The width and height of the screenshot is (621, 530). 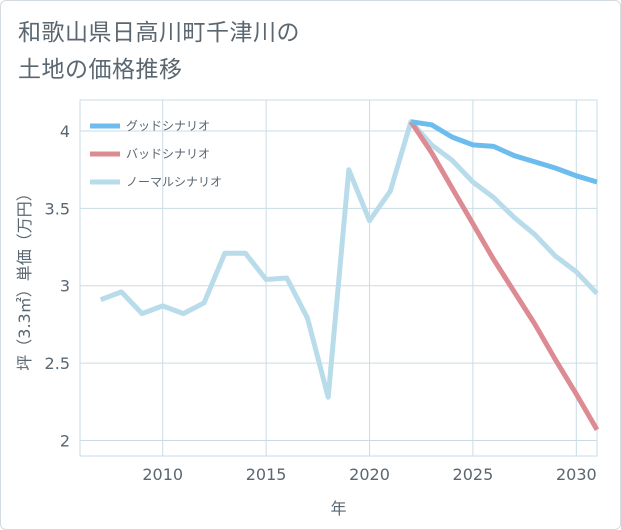 What do you see at coordinates (504, 152) in the screenshot?
I see `series-line-good` at bounding box center [504, 152].